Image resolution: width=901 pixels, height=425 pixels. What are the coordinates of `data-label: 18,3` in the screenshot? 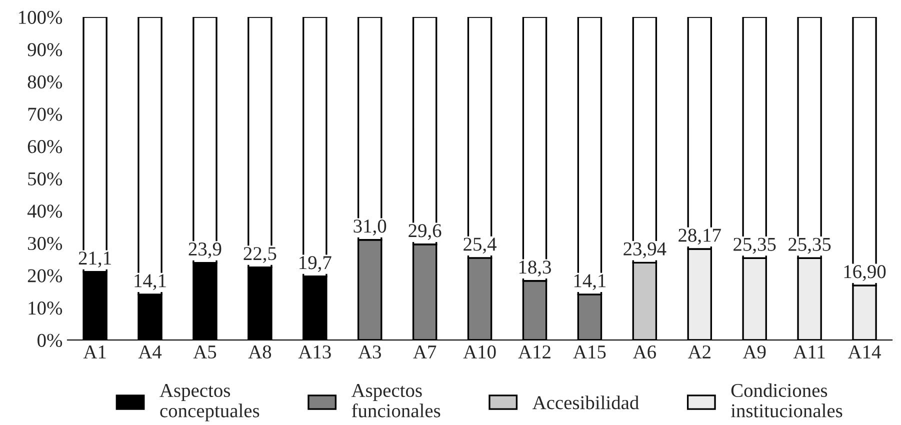 It's located at (535, 268).